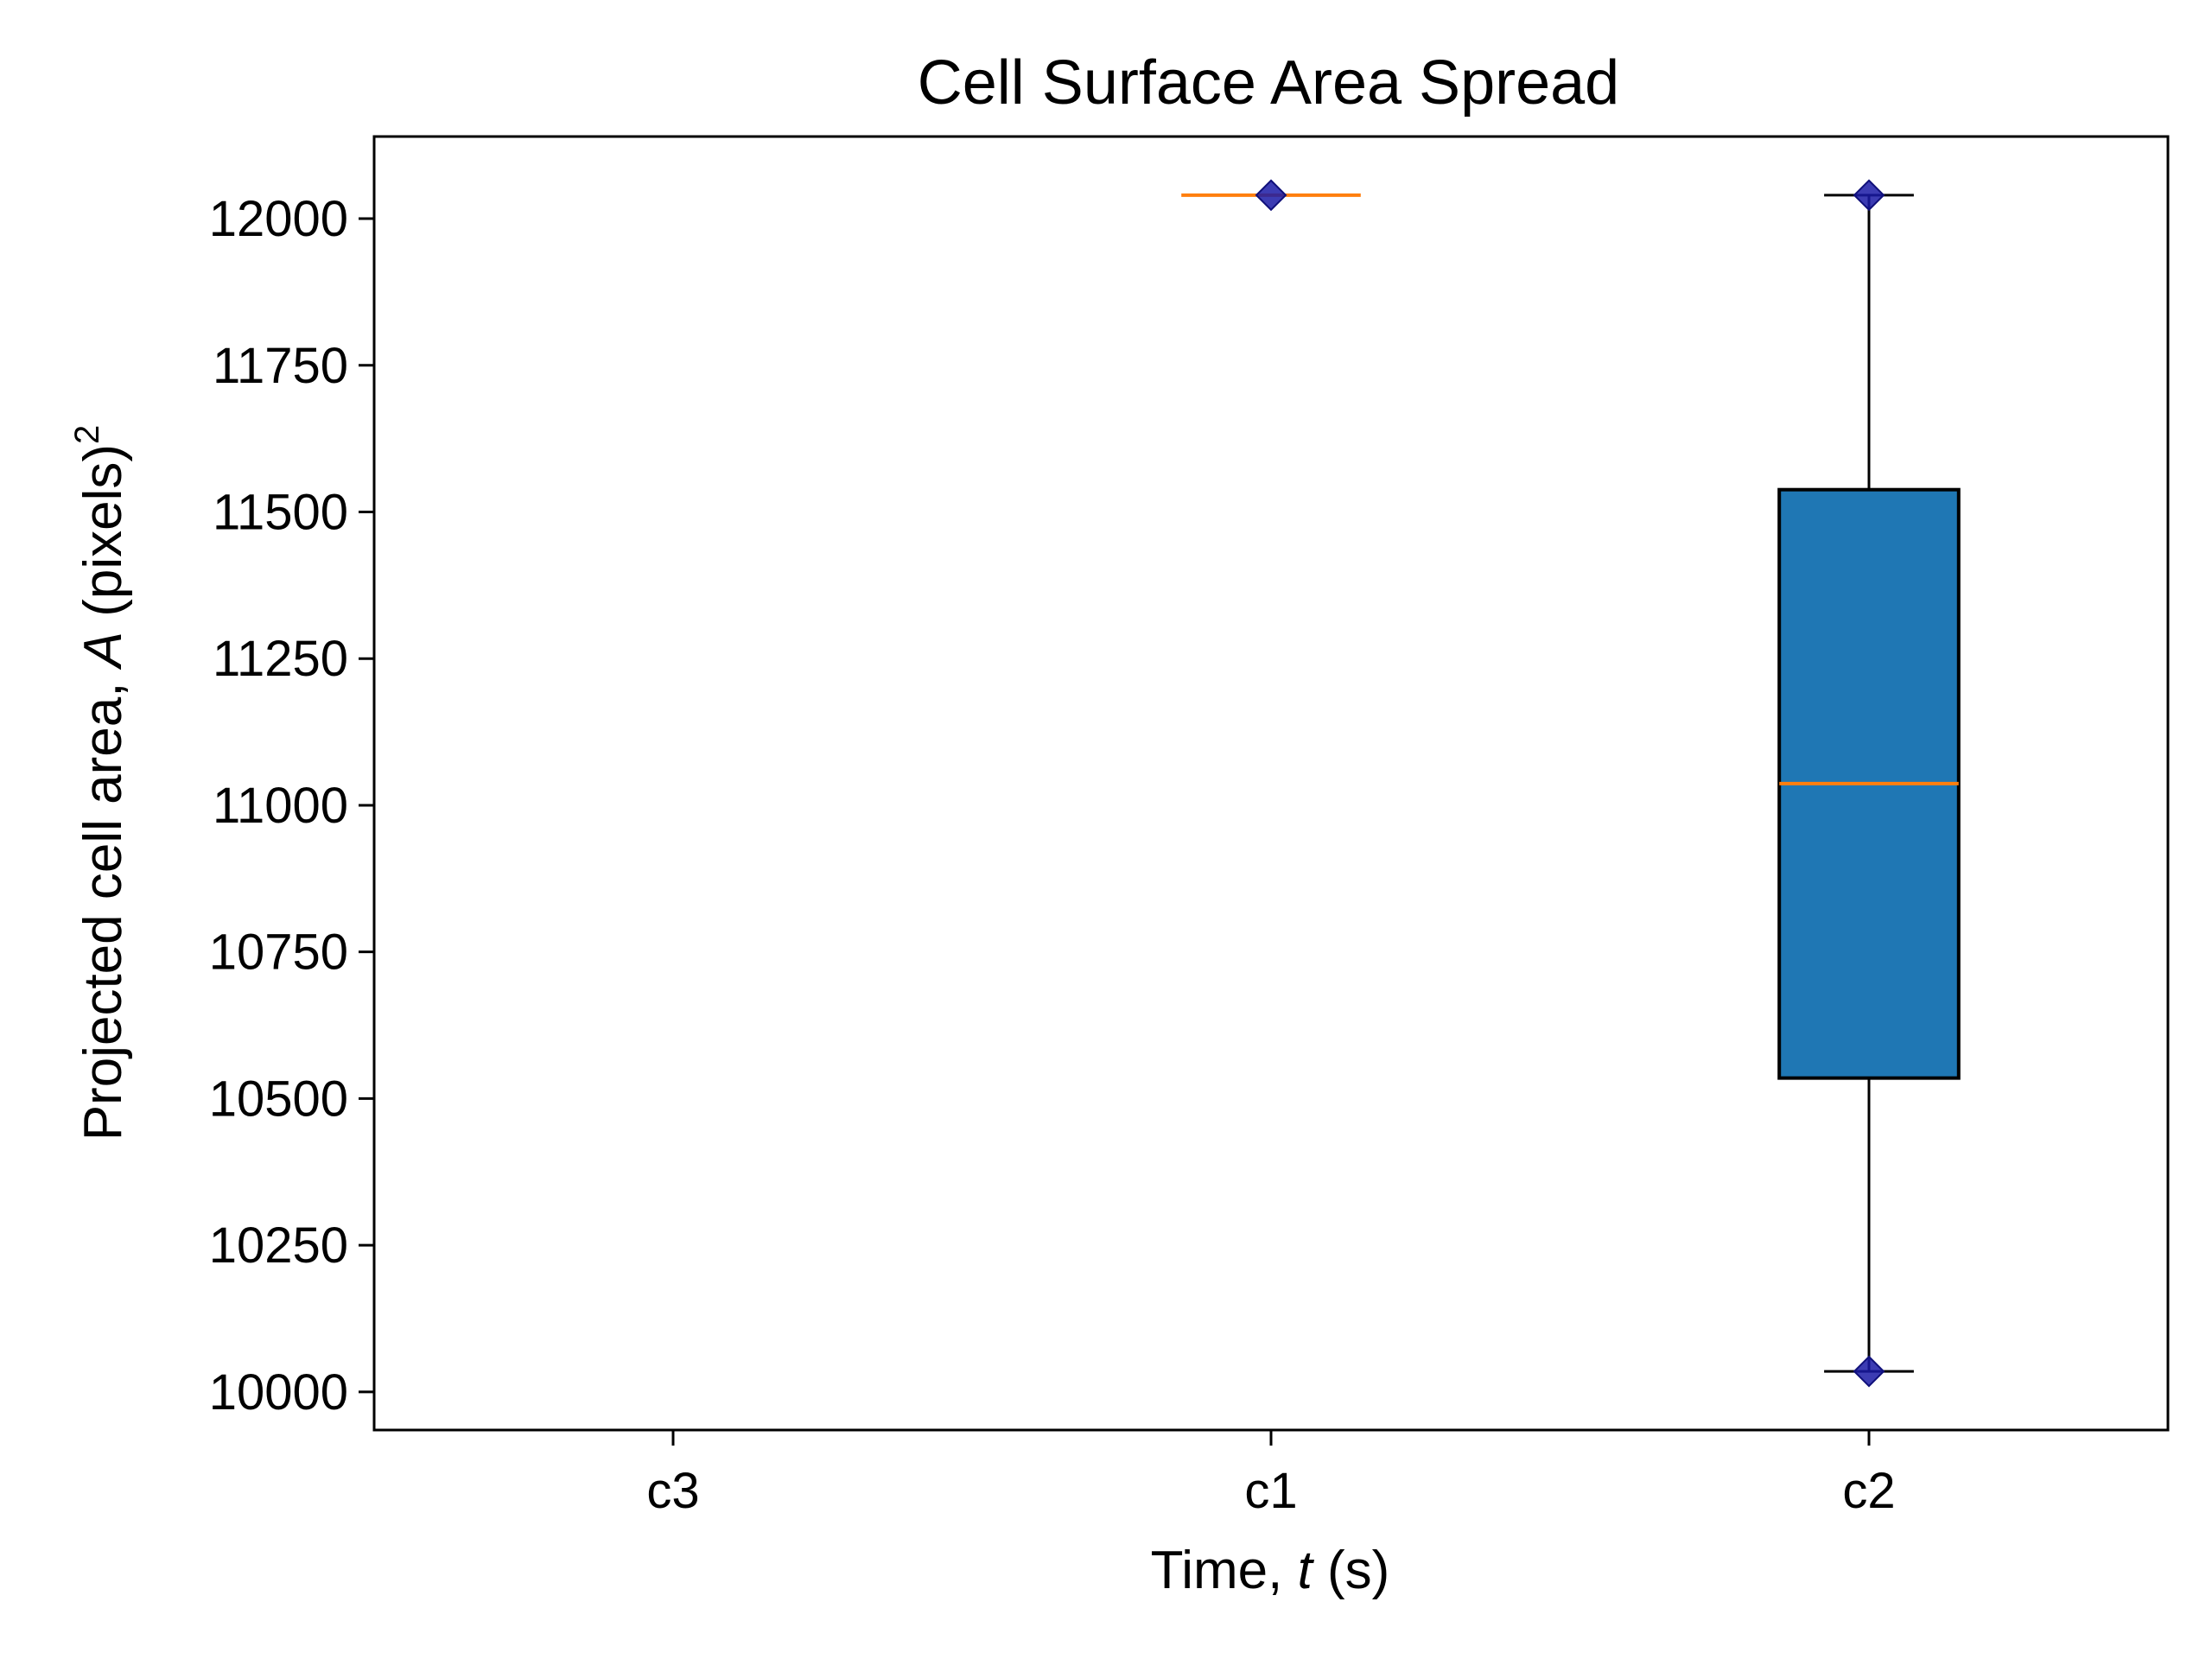  What do you see at coordinates (280, 366) in the screenshot?
I see `y-tick-label: 11750` at bounding box center [280, 366].